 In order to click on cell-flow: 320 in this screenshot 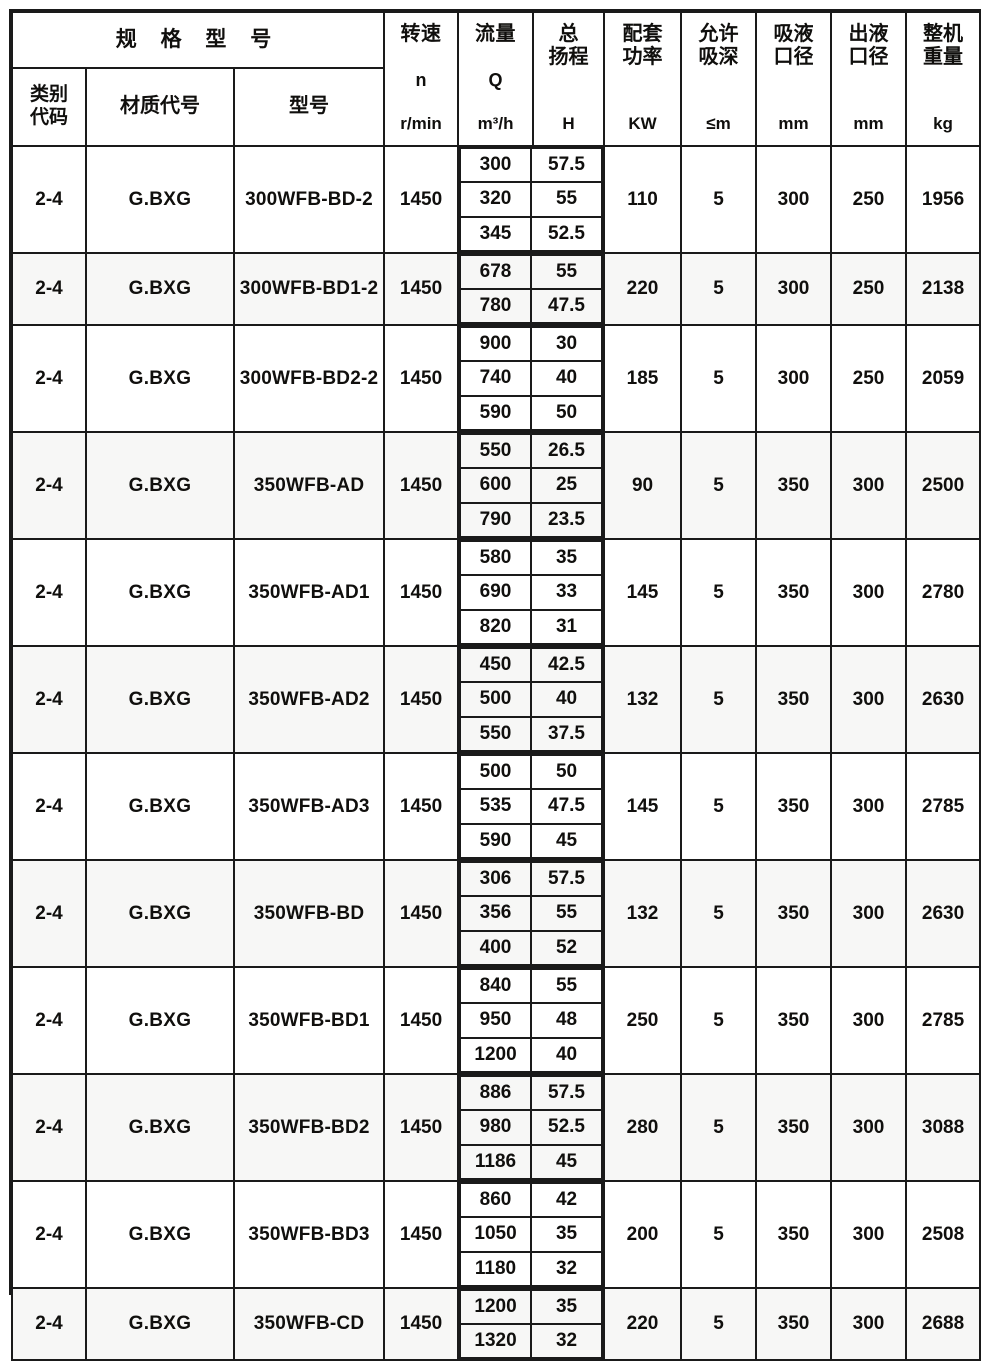, I will do `click(496, 199)`.